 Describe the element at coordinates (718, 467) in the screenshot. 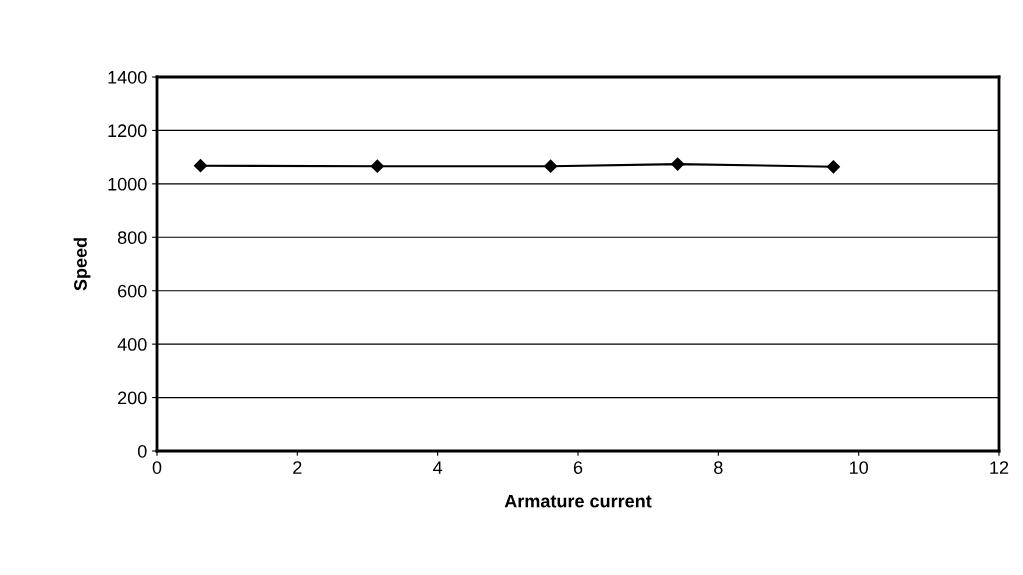

I see `x-tick-label: 8` at that location.